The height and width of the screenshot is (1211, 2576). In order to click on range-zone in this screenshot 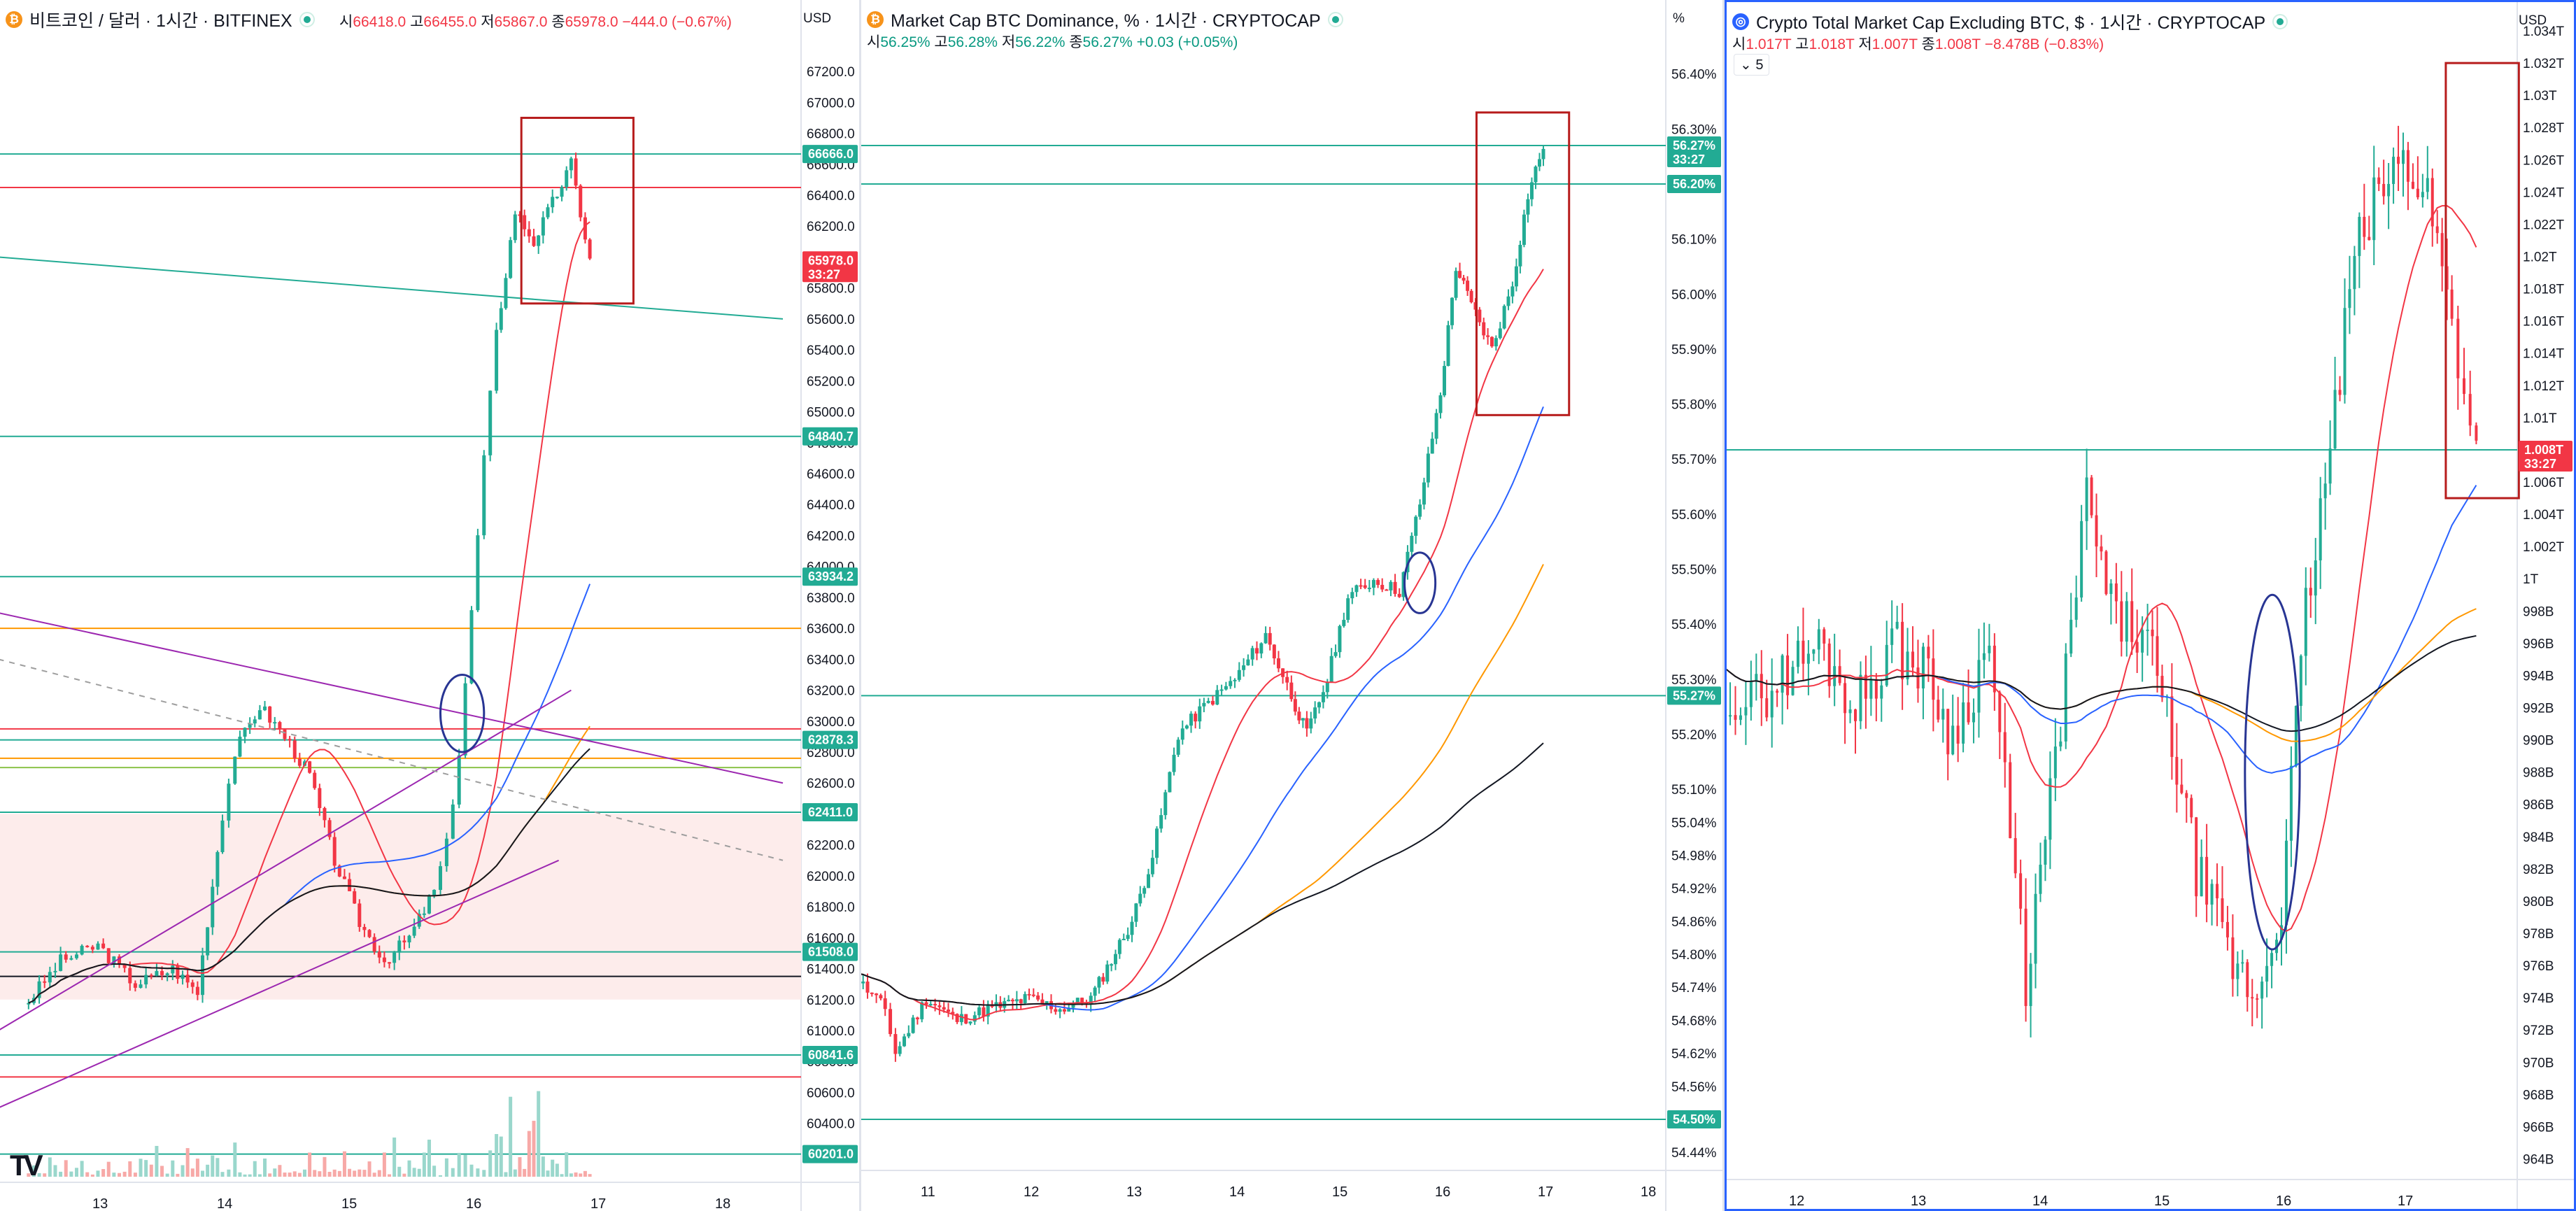, I will do `click(400, 907)`.